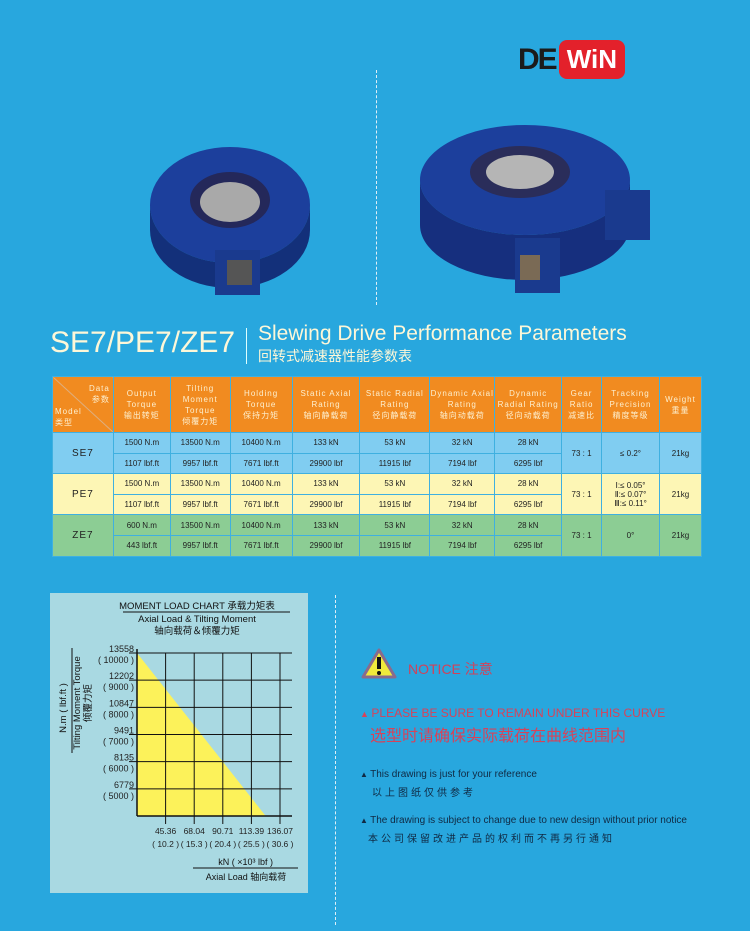 The image size is (750, 931). I want to click on precision-value: 0°, so click(630, 535).